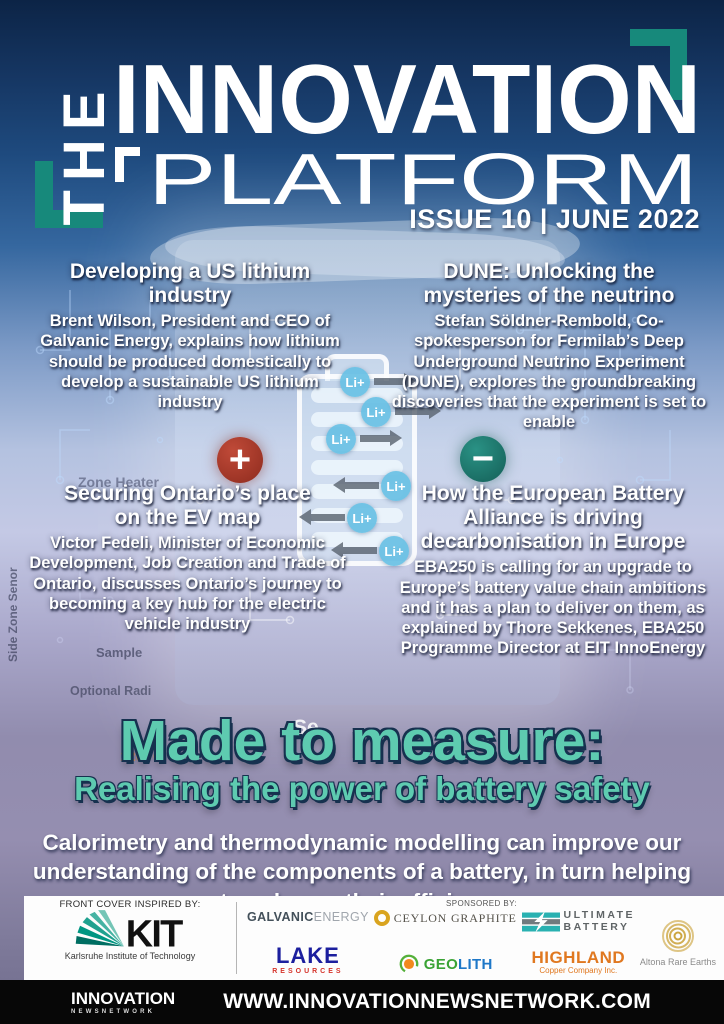 The image size is (724, 1024). What do you see at coordinates (596, 926) in the screenshot?
I see `ultimate-logo-line2: BATTERY` at bounding box center [596, 926].